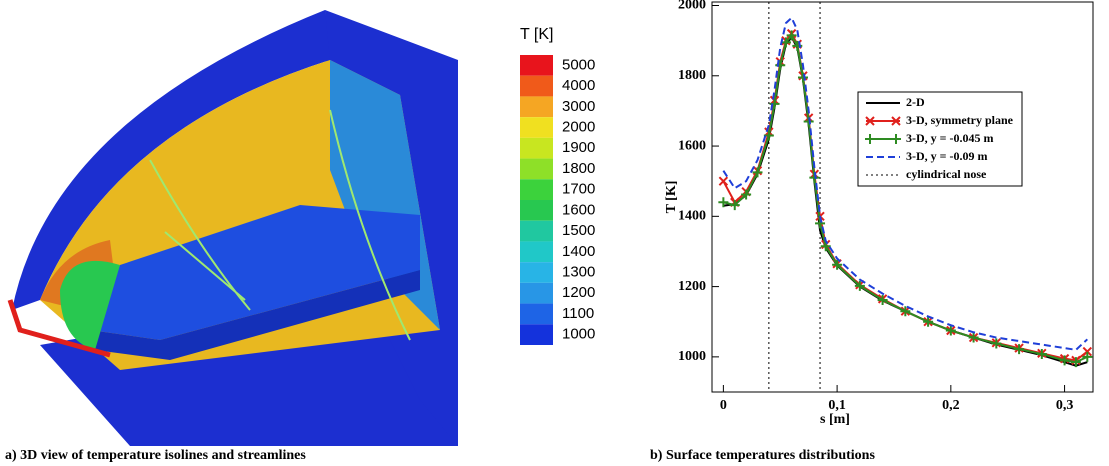 This screenshot has width=1109, height=466. What do you see at coordinates (692, 6) in the screenshot?
I see `y-tick-label: 2000` at bounding box center [692, 6].